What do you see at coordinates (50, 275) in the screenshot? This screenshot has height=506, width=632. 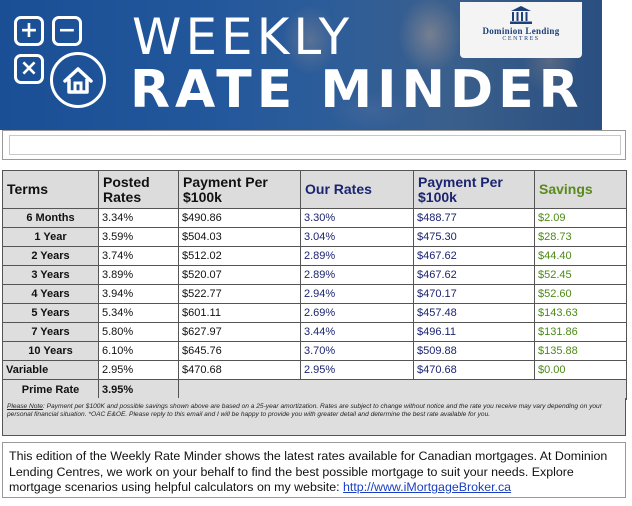 I see `term-cell: 3 Years` at bounding box center [50, 275].